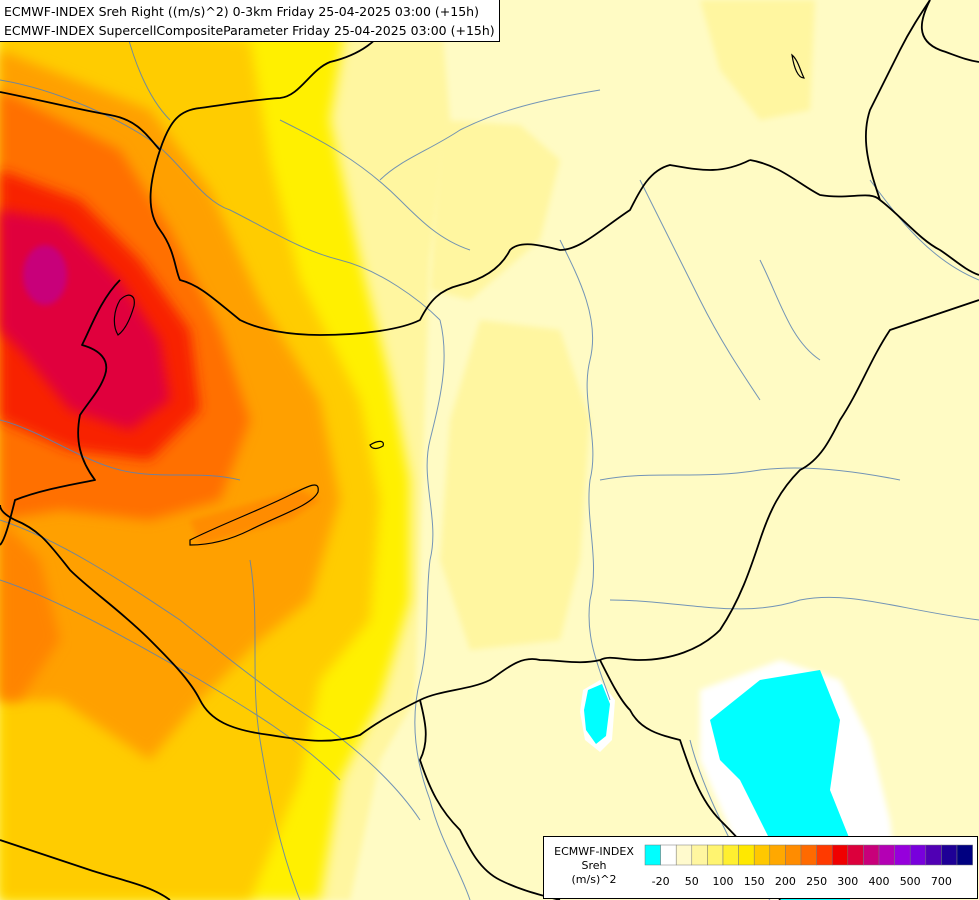 The image size is (979, 900). I want to click on legend-tick-label: 50, so click(692, 881).